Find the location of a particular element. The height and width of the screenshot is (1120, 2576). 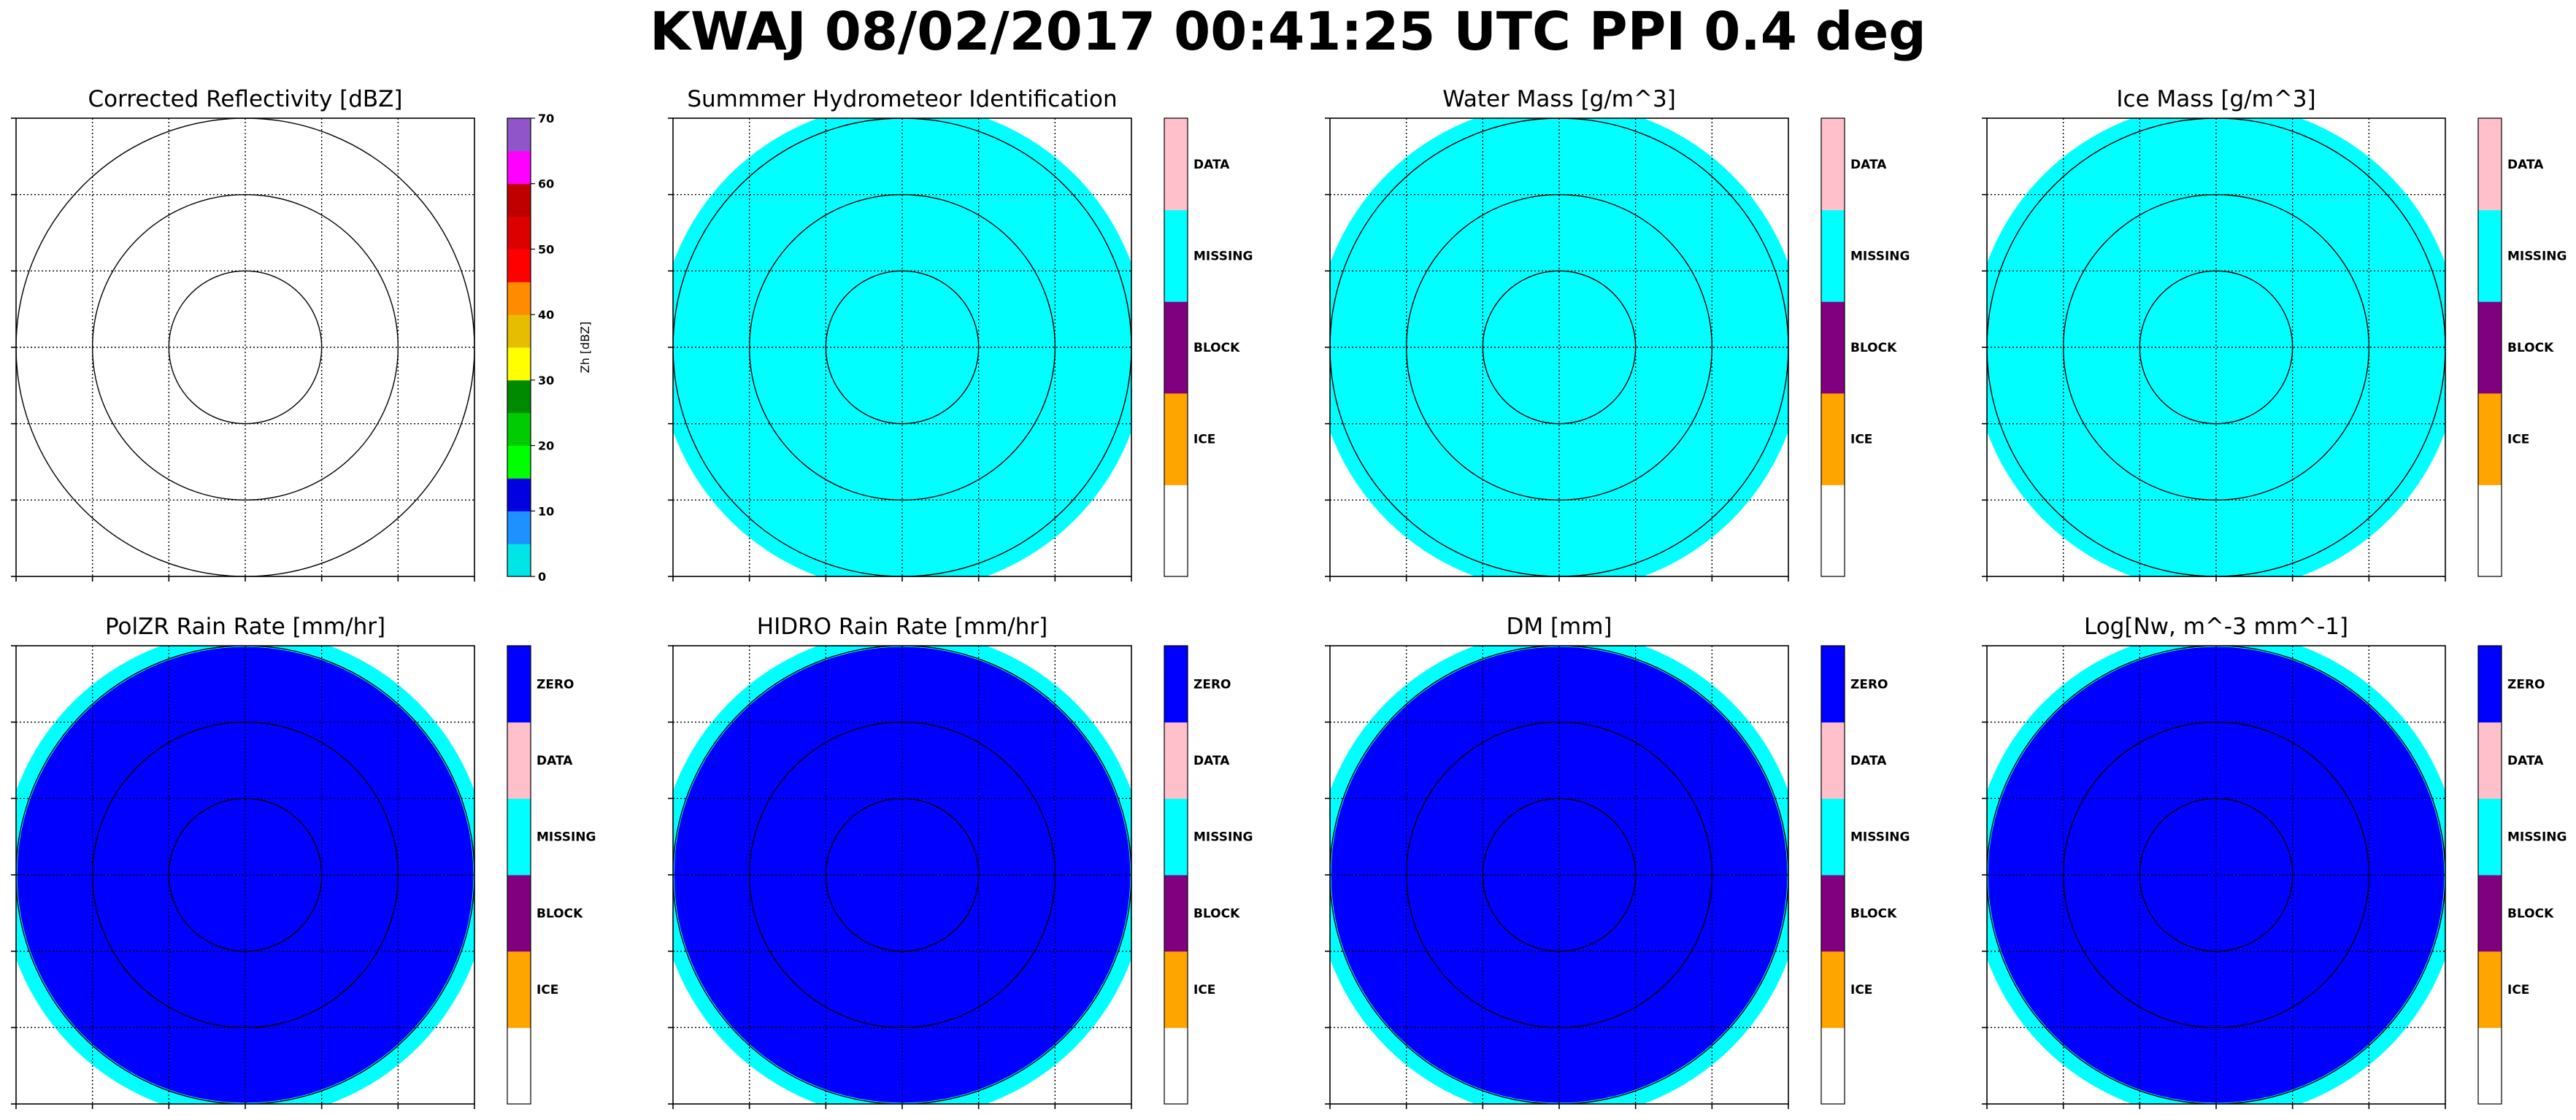

figure-title: KWAJ 08/02/2017 00:41:25 UTC PPI 0.4 deg is located at coordinates (1288, 31).